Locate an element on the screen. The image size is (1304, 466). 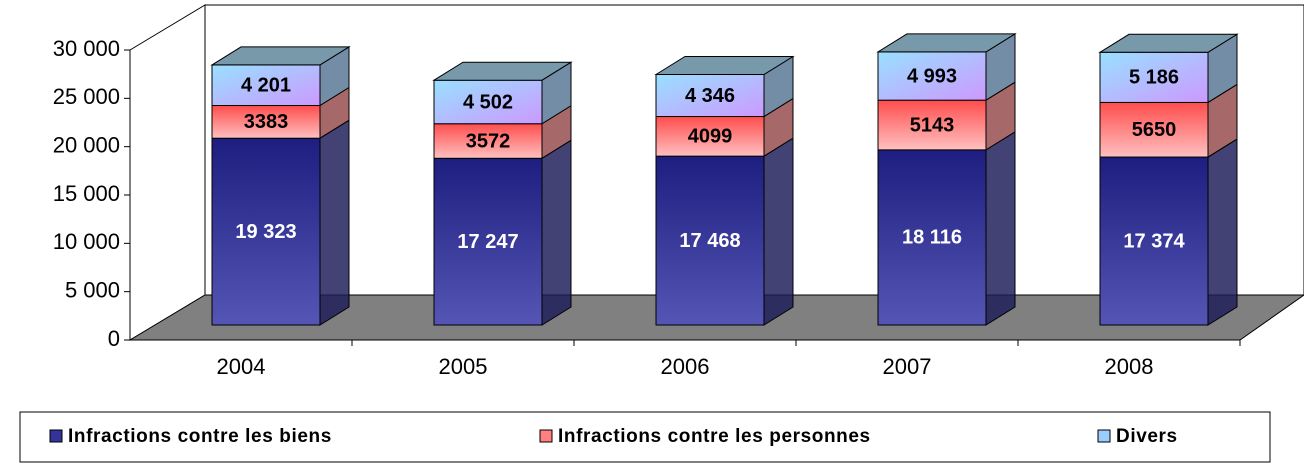
data-label: 4099 is located at coordinates (710, 137).